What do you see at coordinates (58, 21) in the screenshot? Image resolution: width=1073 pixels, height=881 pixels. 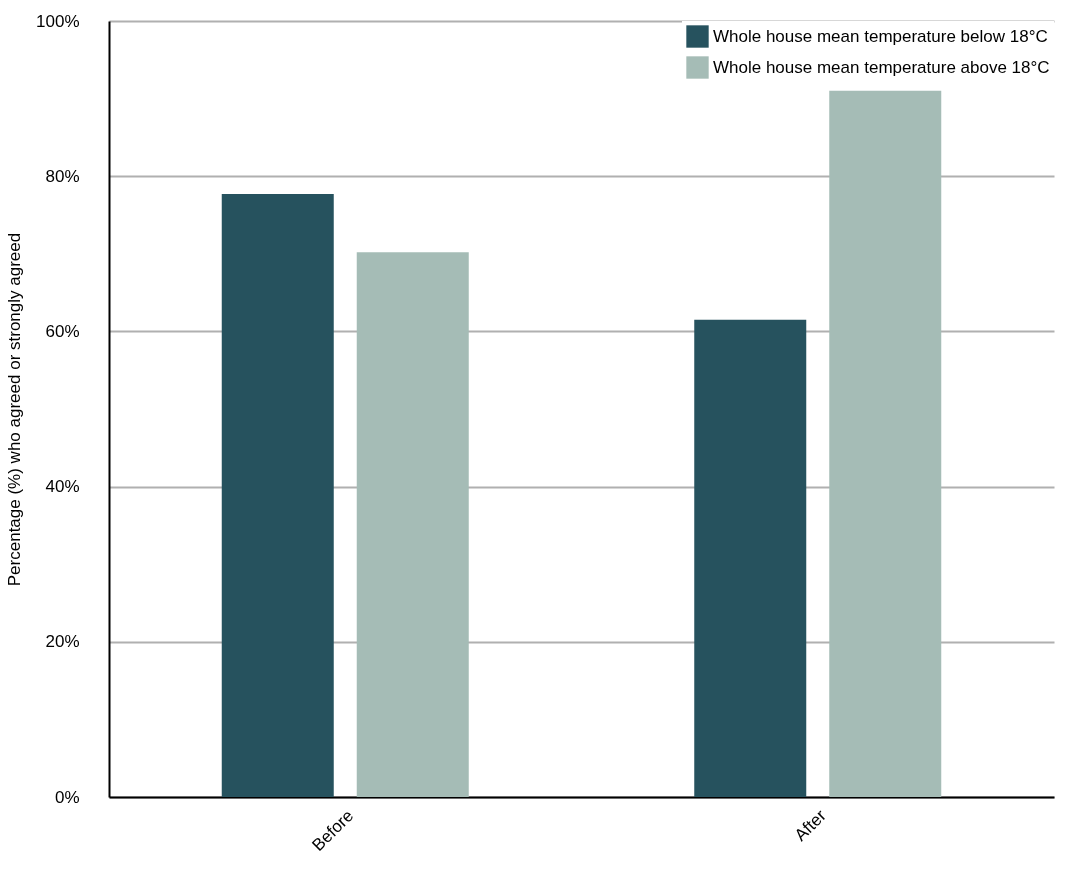 I see `y-tick-label: 100%` at bounding box center [58, 21].